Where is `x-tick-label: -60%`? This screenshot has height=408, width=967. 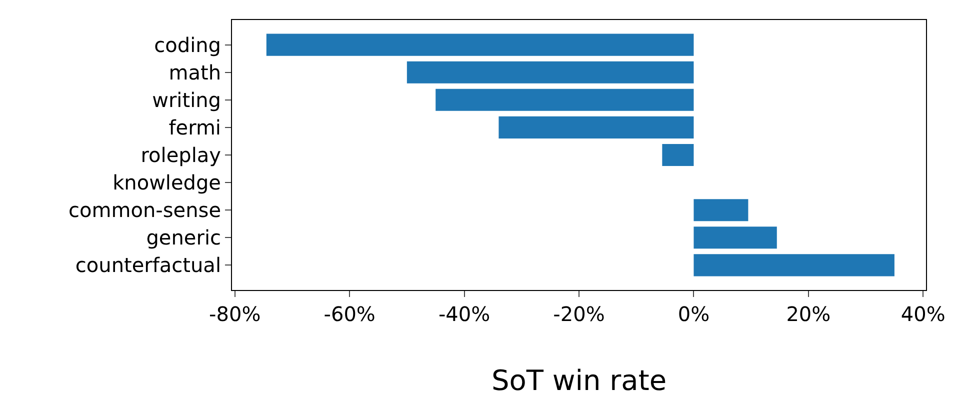
x-tick-label: -60% is located at coordinates (350, 314).